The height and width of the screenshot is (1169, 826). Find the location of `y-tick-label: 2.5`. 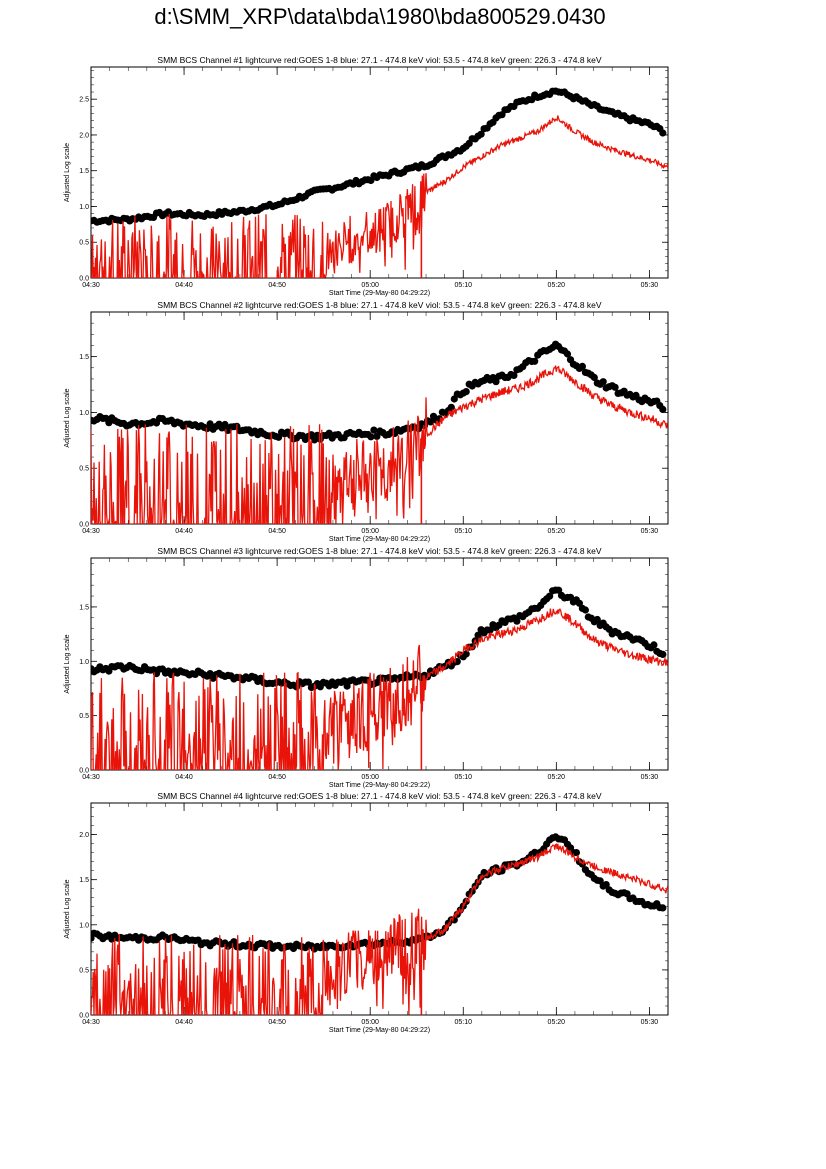

y-tick-label: 2.5 is located at coordinates (84, 100).